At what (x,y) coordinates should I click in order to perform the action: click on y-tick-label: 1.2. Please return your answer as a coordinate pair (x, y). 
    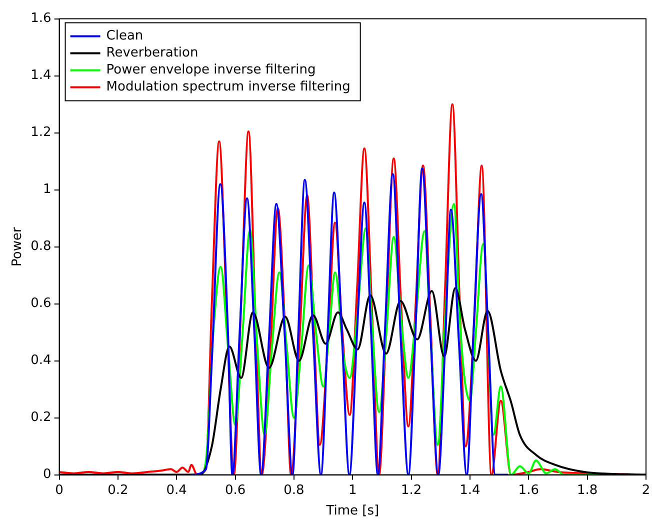
    Looking at the image, I should click on (41, 132).